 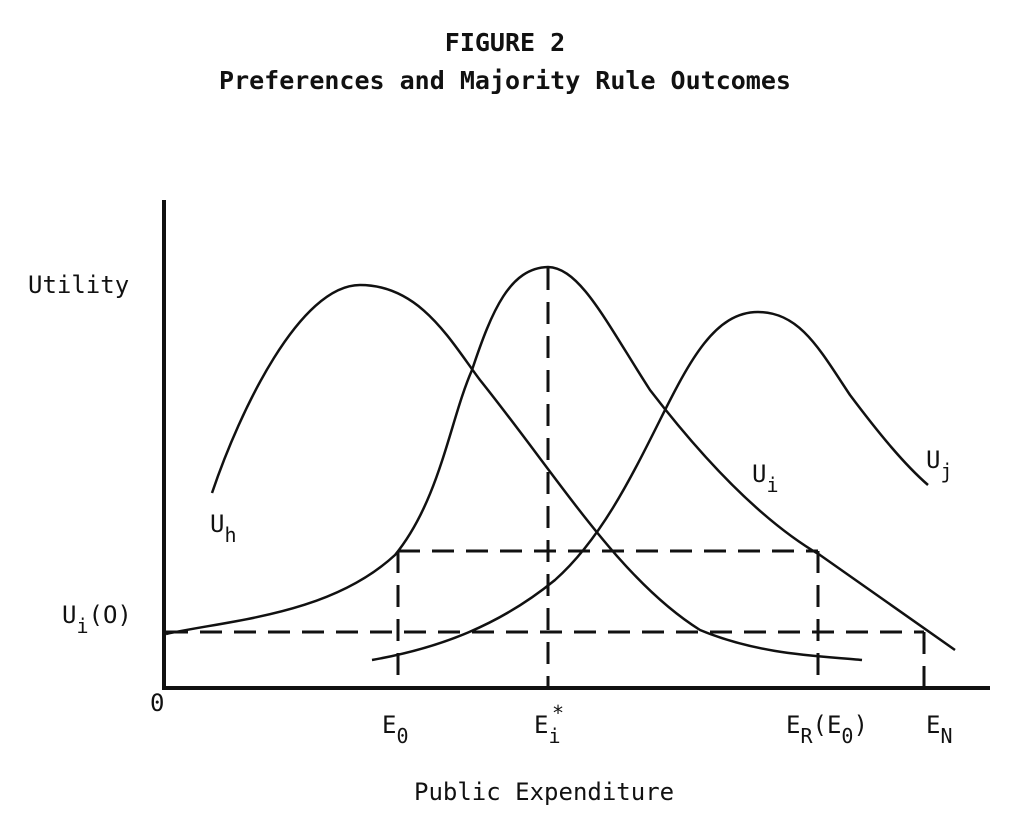 I want to click on curve-label-uh: Uh, so click(x=223, y=528).